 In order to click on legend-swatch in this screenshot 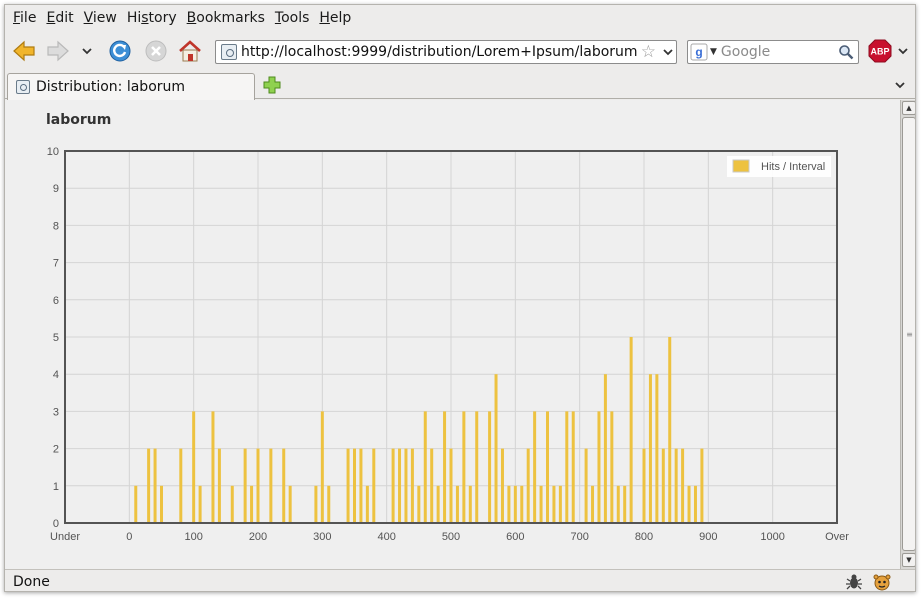, I will do `click(741, 166)`.